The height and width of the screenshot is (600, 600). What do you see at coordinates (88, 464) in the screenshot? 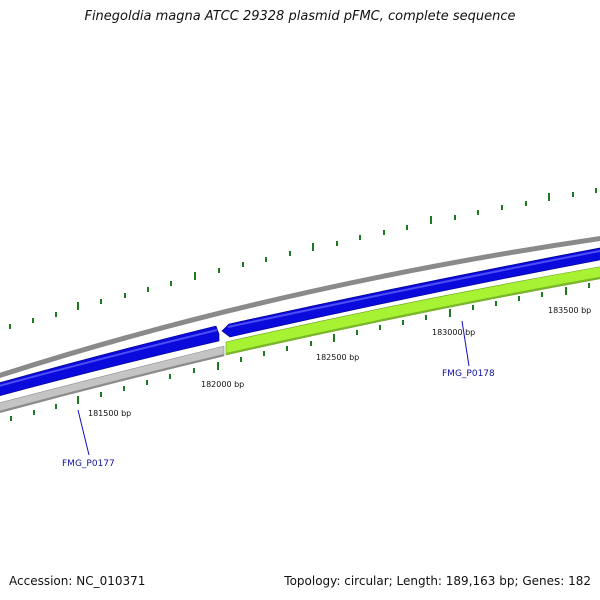
I see `gene-label-p0177: FMG_P0177` at bounding box center [88, 464].